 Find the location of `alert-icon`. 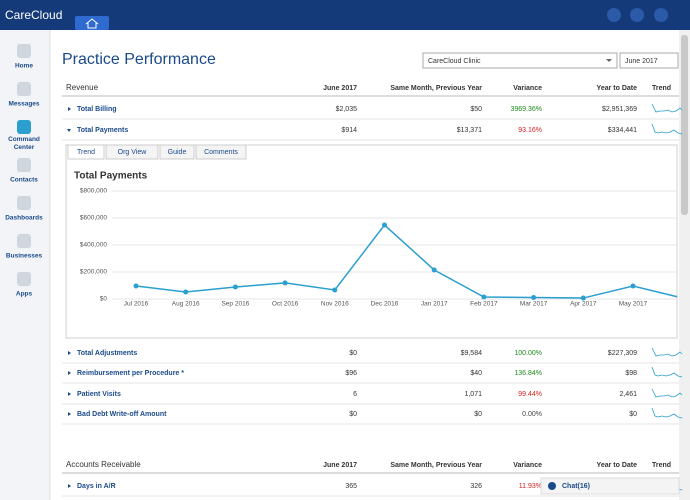

alert-icon is located at coordinates (614, 15).